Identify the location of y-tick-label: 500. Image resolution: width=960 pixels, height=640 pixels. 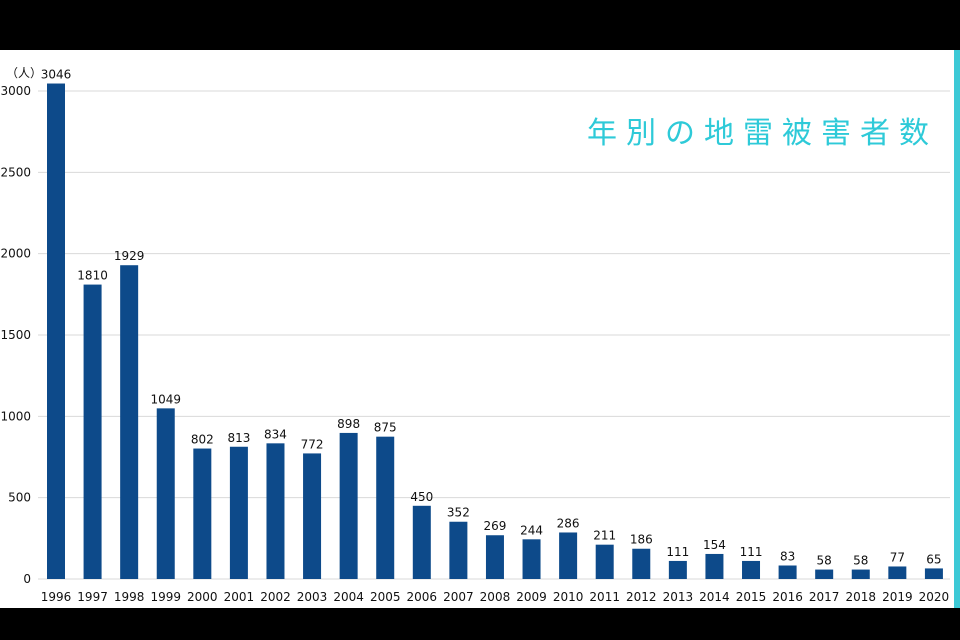
(19, 498).